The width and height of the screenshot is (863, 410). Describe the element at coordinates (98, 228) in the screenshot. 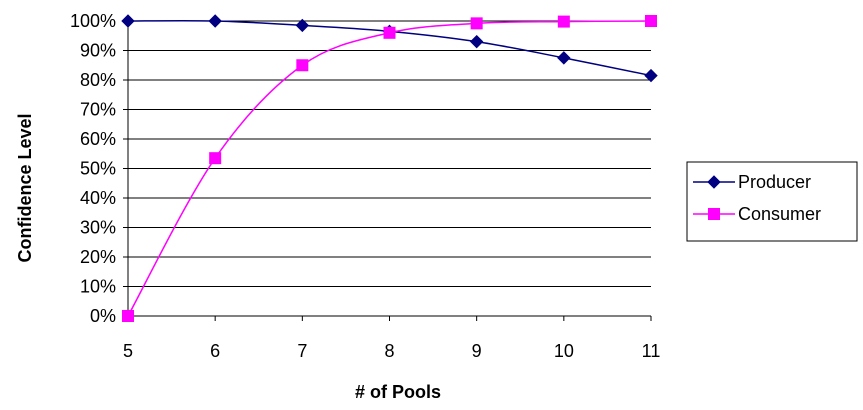

I see `y-tick-label: 30%` at that location.